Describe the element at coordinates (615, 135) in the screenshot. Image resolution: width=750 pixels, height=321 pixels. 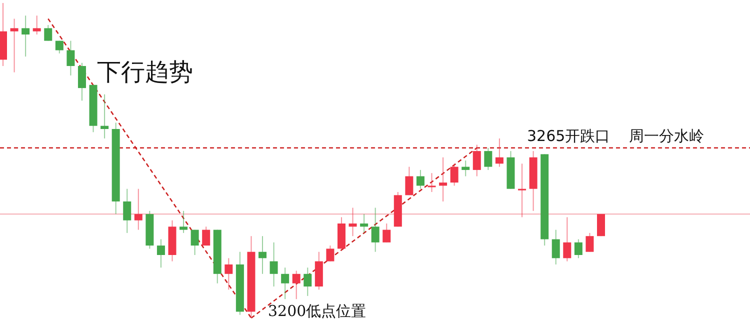
I see `ref-line-label: 3265开跌口 周一分水岭` at that location.